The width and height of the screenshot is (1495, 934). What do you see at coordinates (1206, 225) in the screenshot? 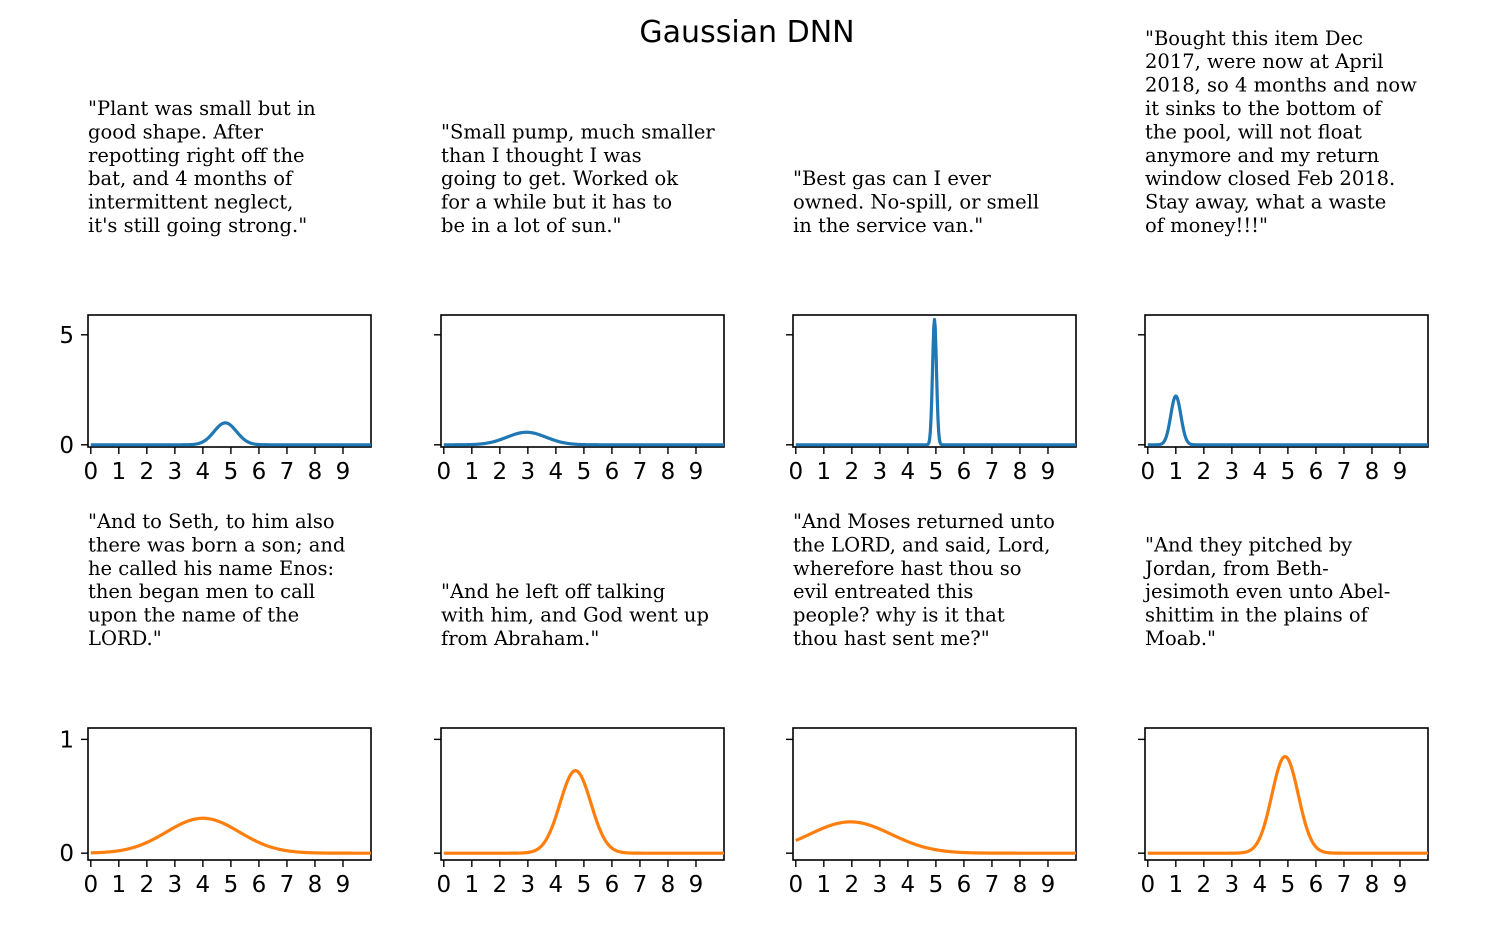
I see `caption-line: of money!!!"` at bounding box center [1206, 225].